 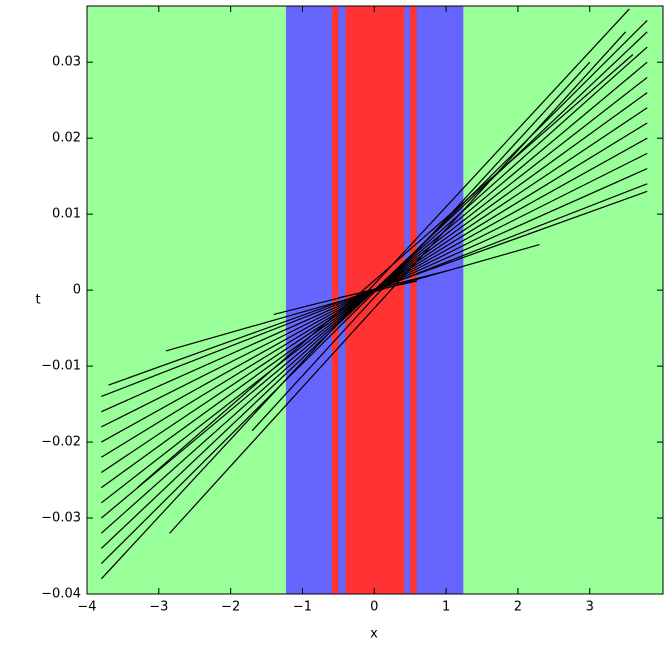 What do you see at coordinates (66, 62) in the screenshot?
I see `y-tick-label: 0.03` at bounding box center [66, 62].